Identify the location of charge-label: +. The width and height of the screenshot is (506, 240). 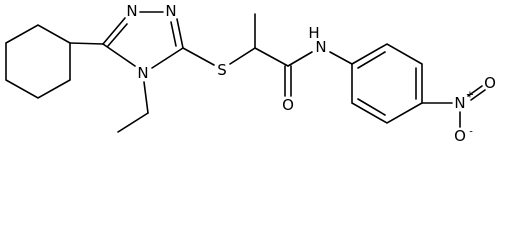
(470, 95).